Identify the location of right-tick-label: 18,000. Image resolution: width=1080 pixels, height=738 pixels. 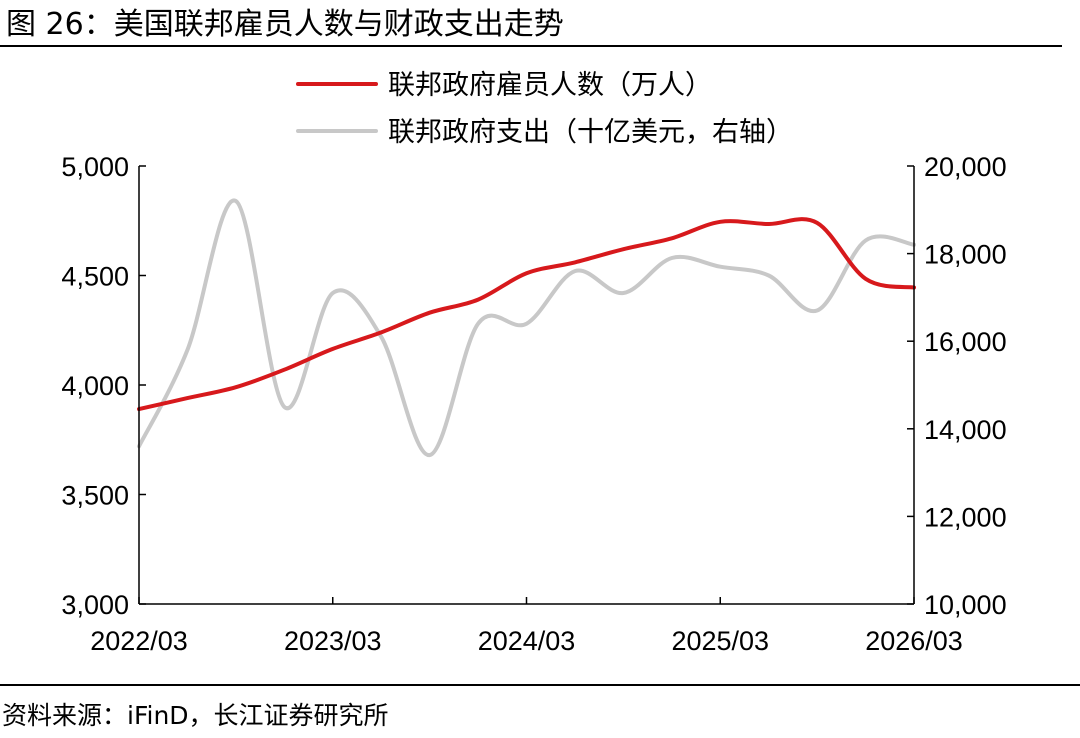
(965, 255).